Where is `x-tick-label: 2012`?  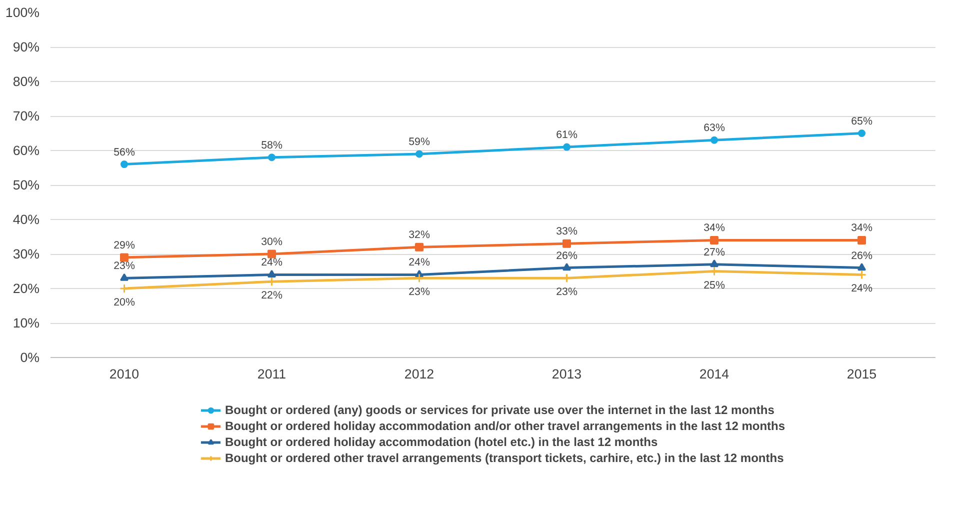
x-tick-label: 2012 is located at coordinates (419, 374).